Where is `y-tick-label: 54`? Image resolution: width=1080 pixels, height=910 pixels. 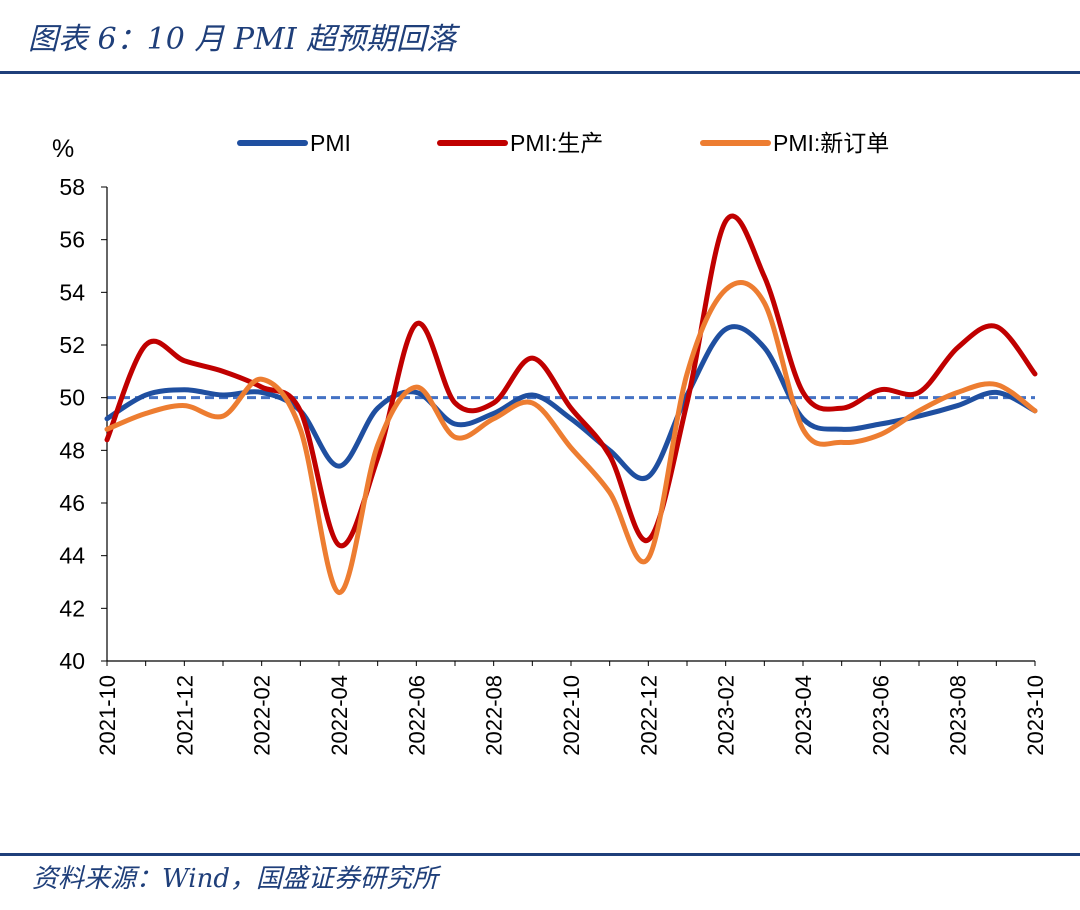
y-tick-label: 54 is located at coordinates (72, 292).